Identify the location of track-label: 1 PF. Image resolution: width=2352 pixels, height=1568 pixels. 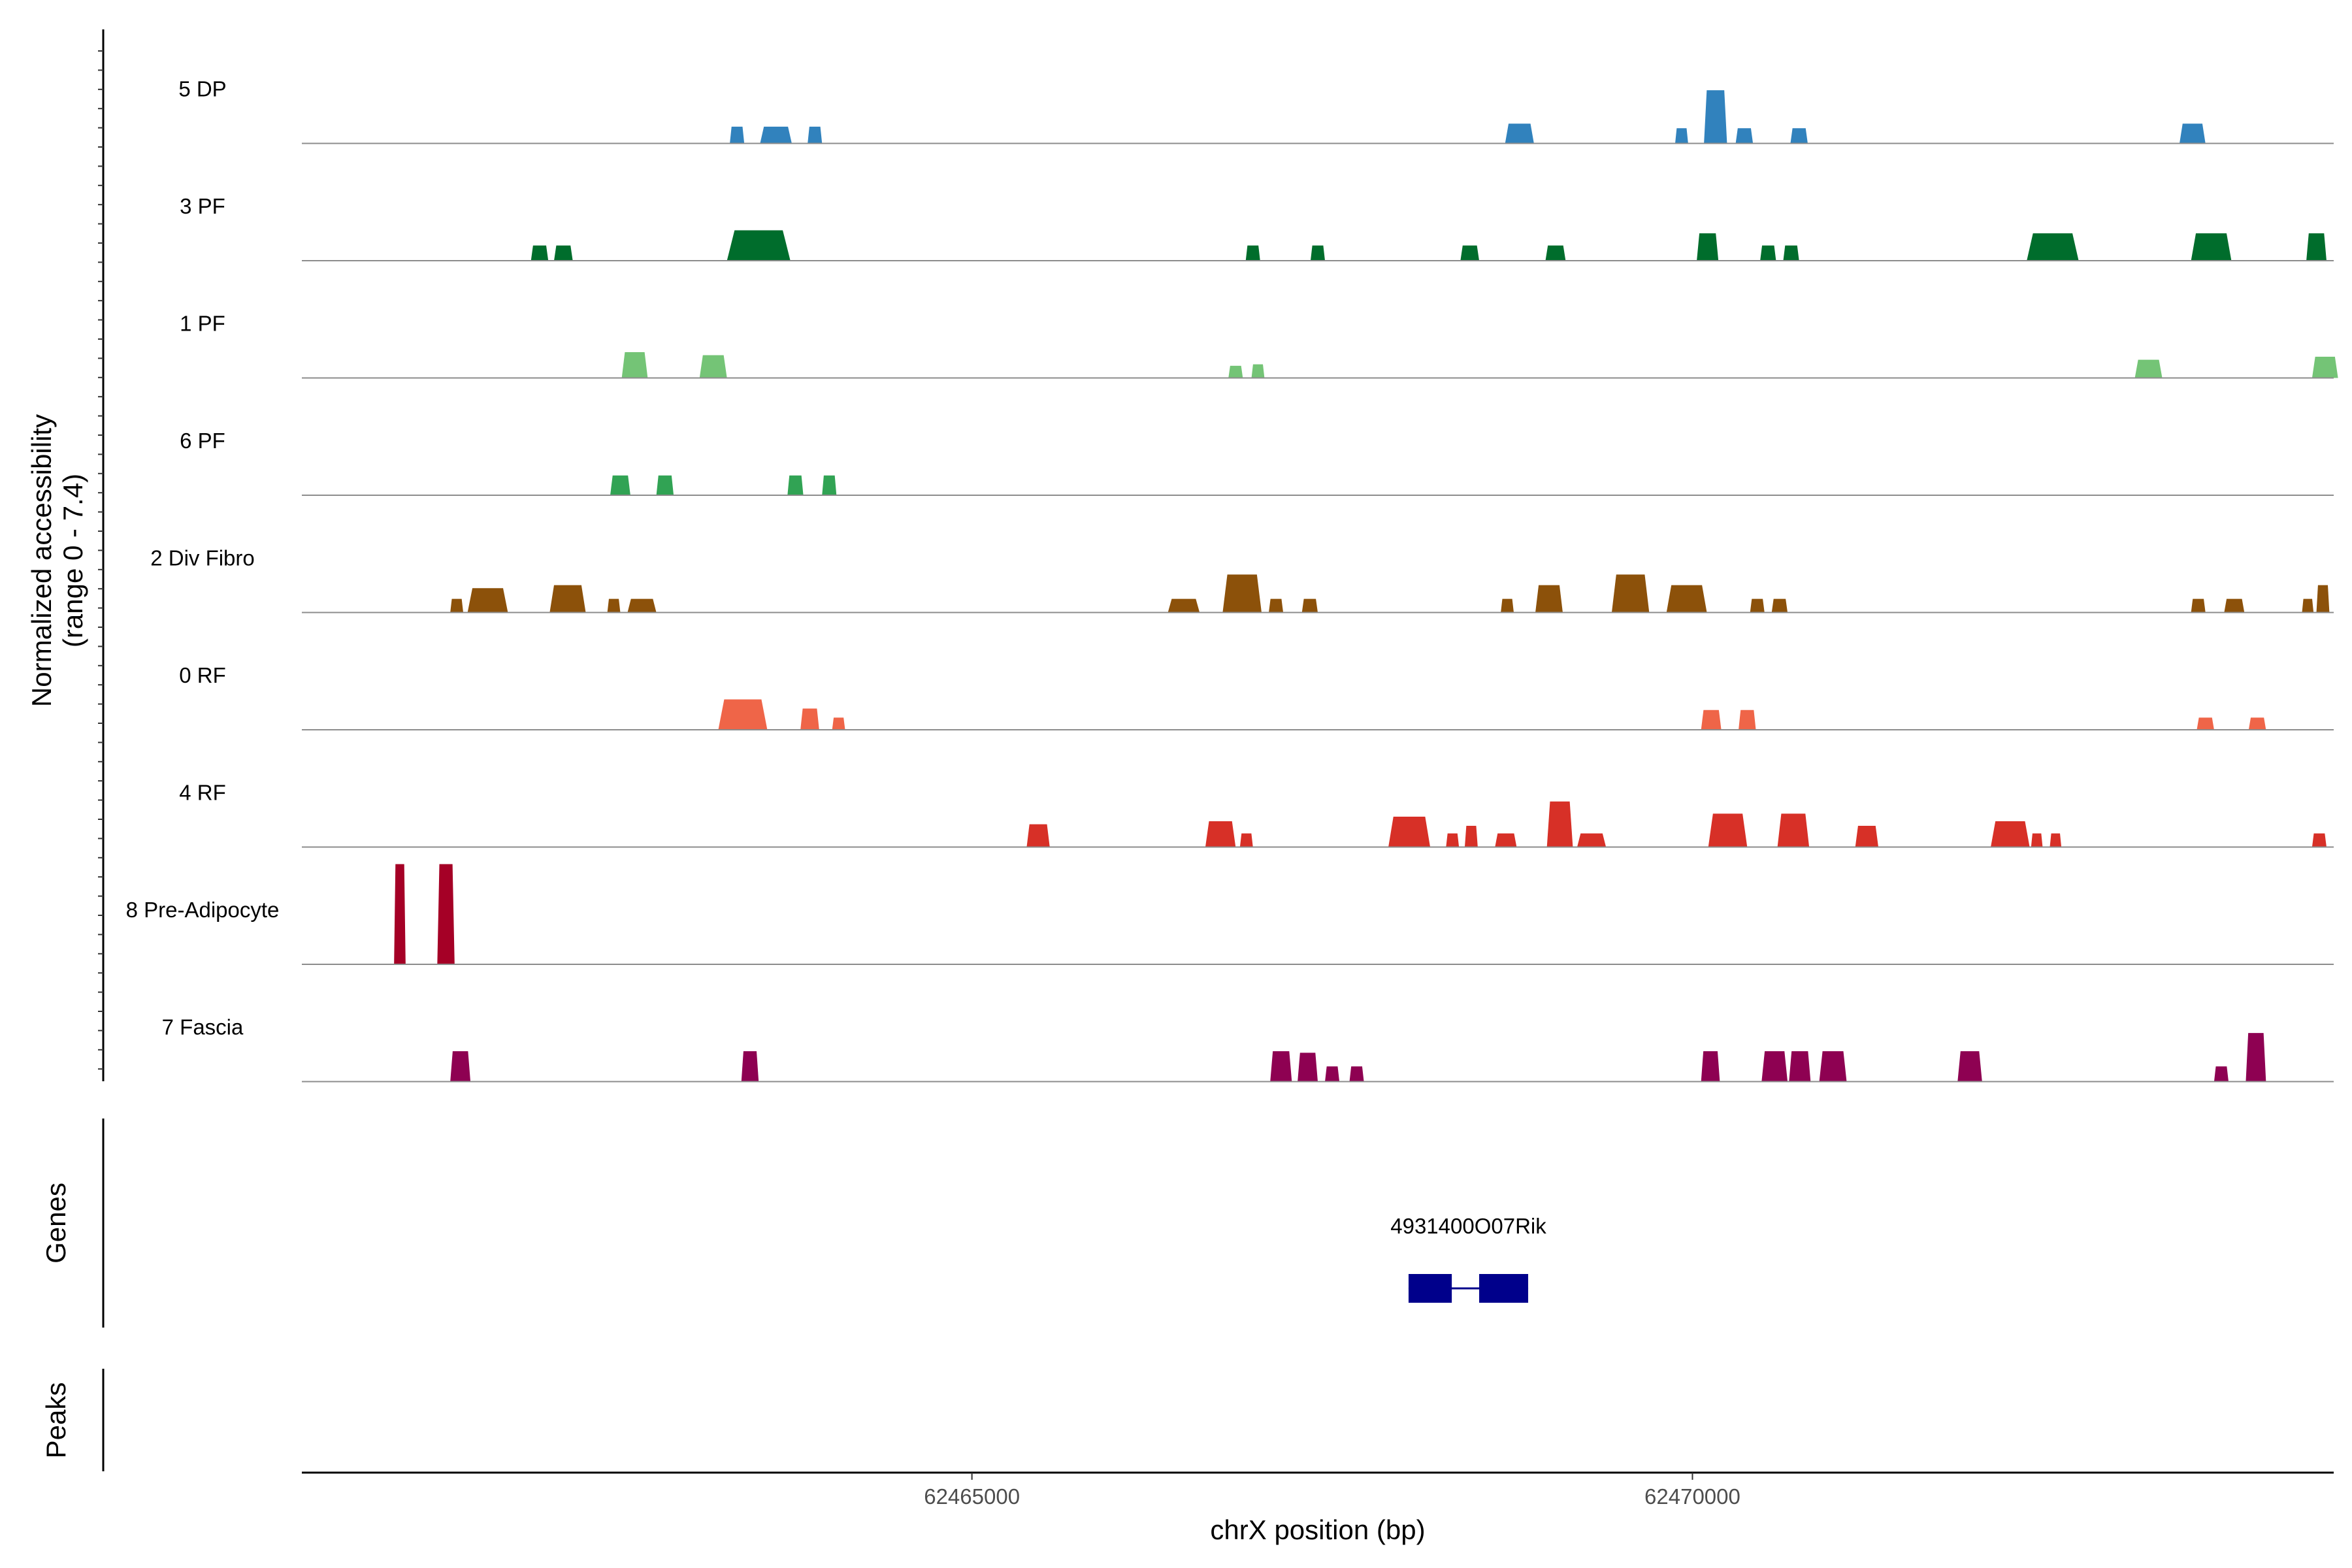
(202, 324).